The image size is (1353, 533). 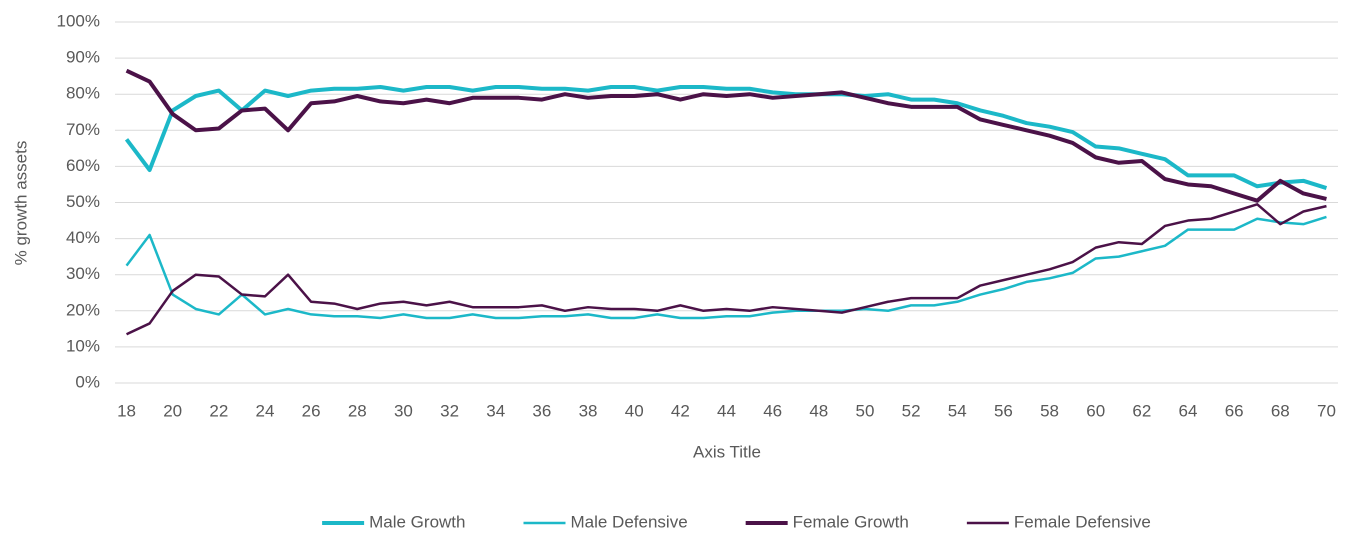 I want to click on x-tick-label: 56, so click(x=1003, y=410).